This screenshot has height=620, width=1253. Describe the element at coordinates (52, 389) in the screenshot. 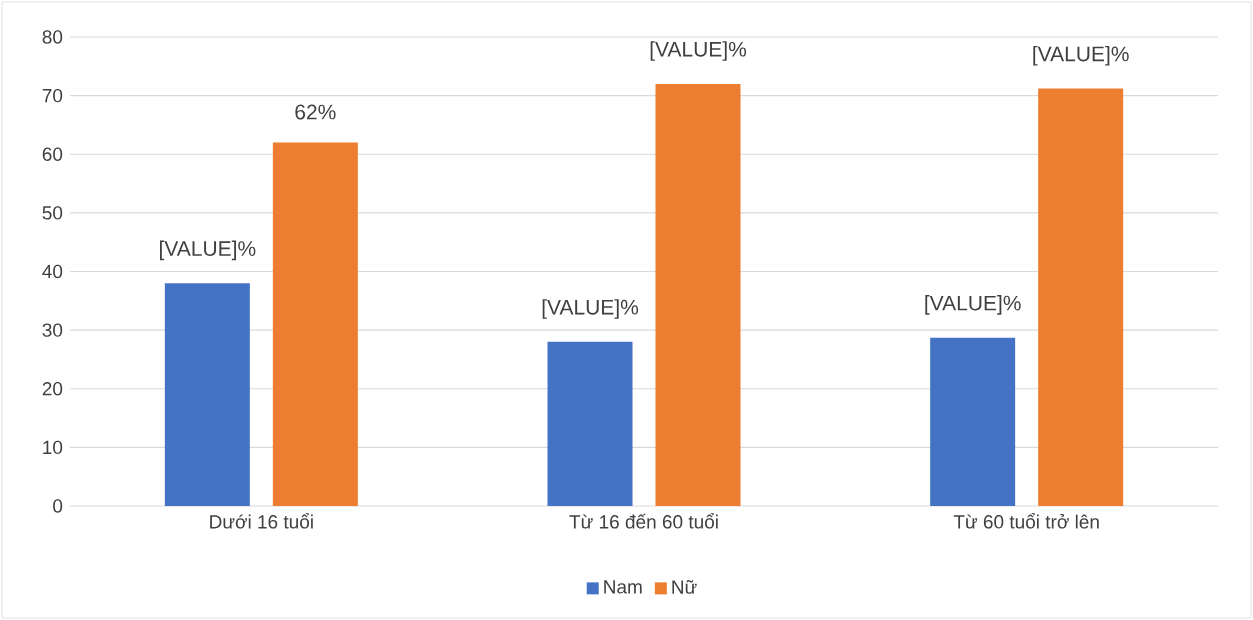

I see `y-tick-label: 20` at that location.